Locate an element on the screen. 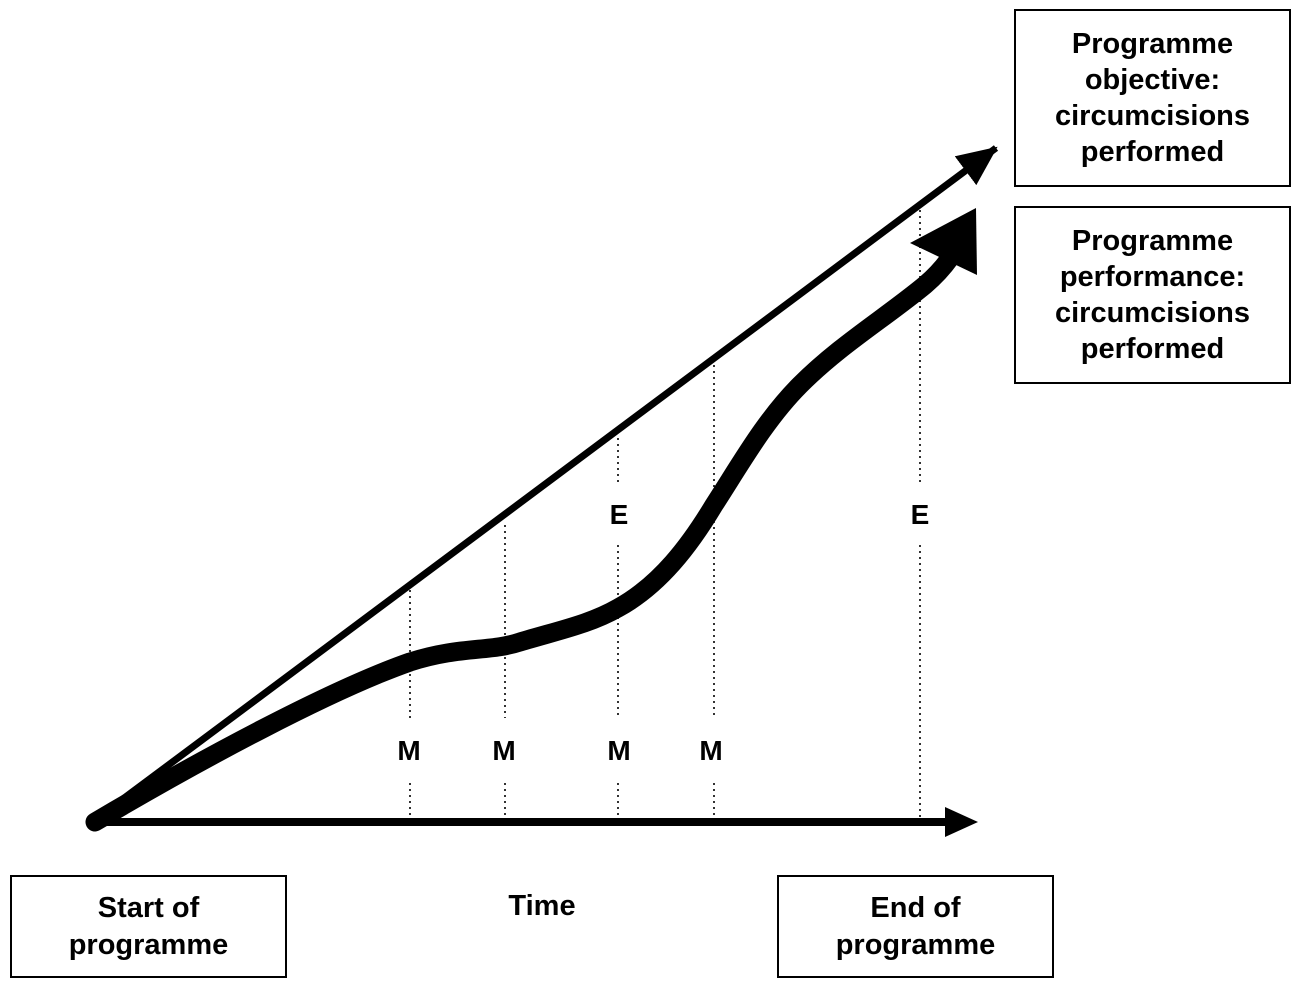 The height and width of the screenshot is (986, 1300). marker-m4: M is located at coordinates (710, 750).